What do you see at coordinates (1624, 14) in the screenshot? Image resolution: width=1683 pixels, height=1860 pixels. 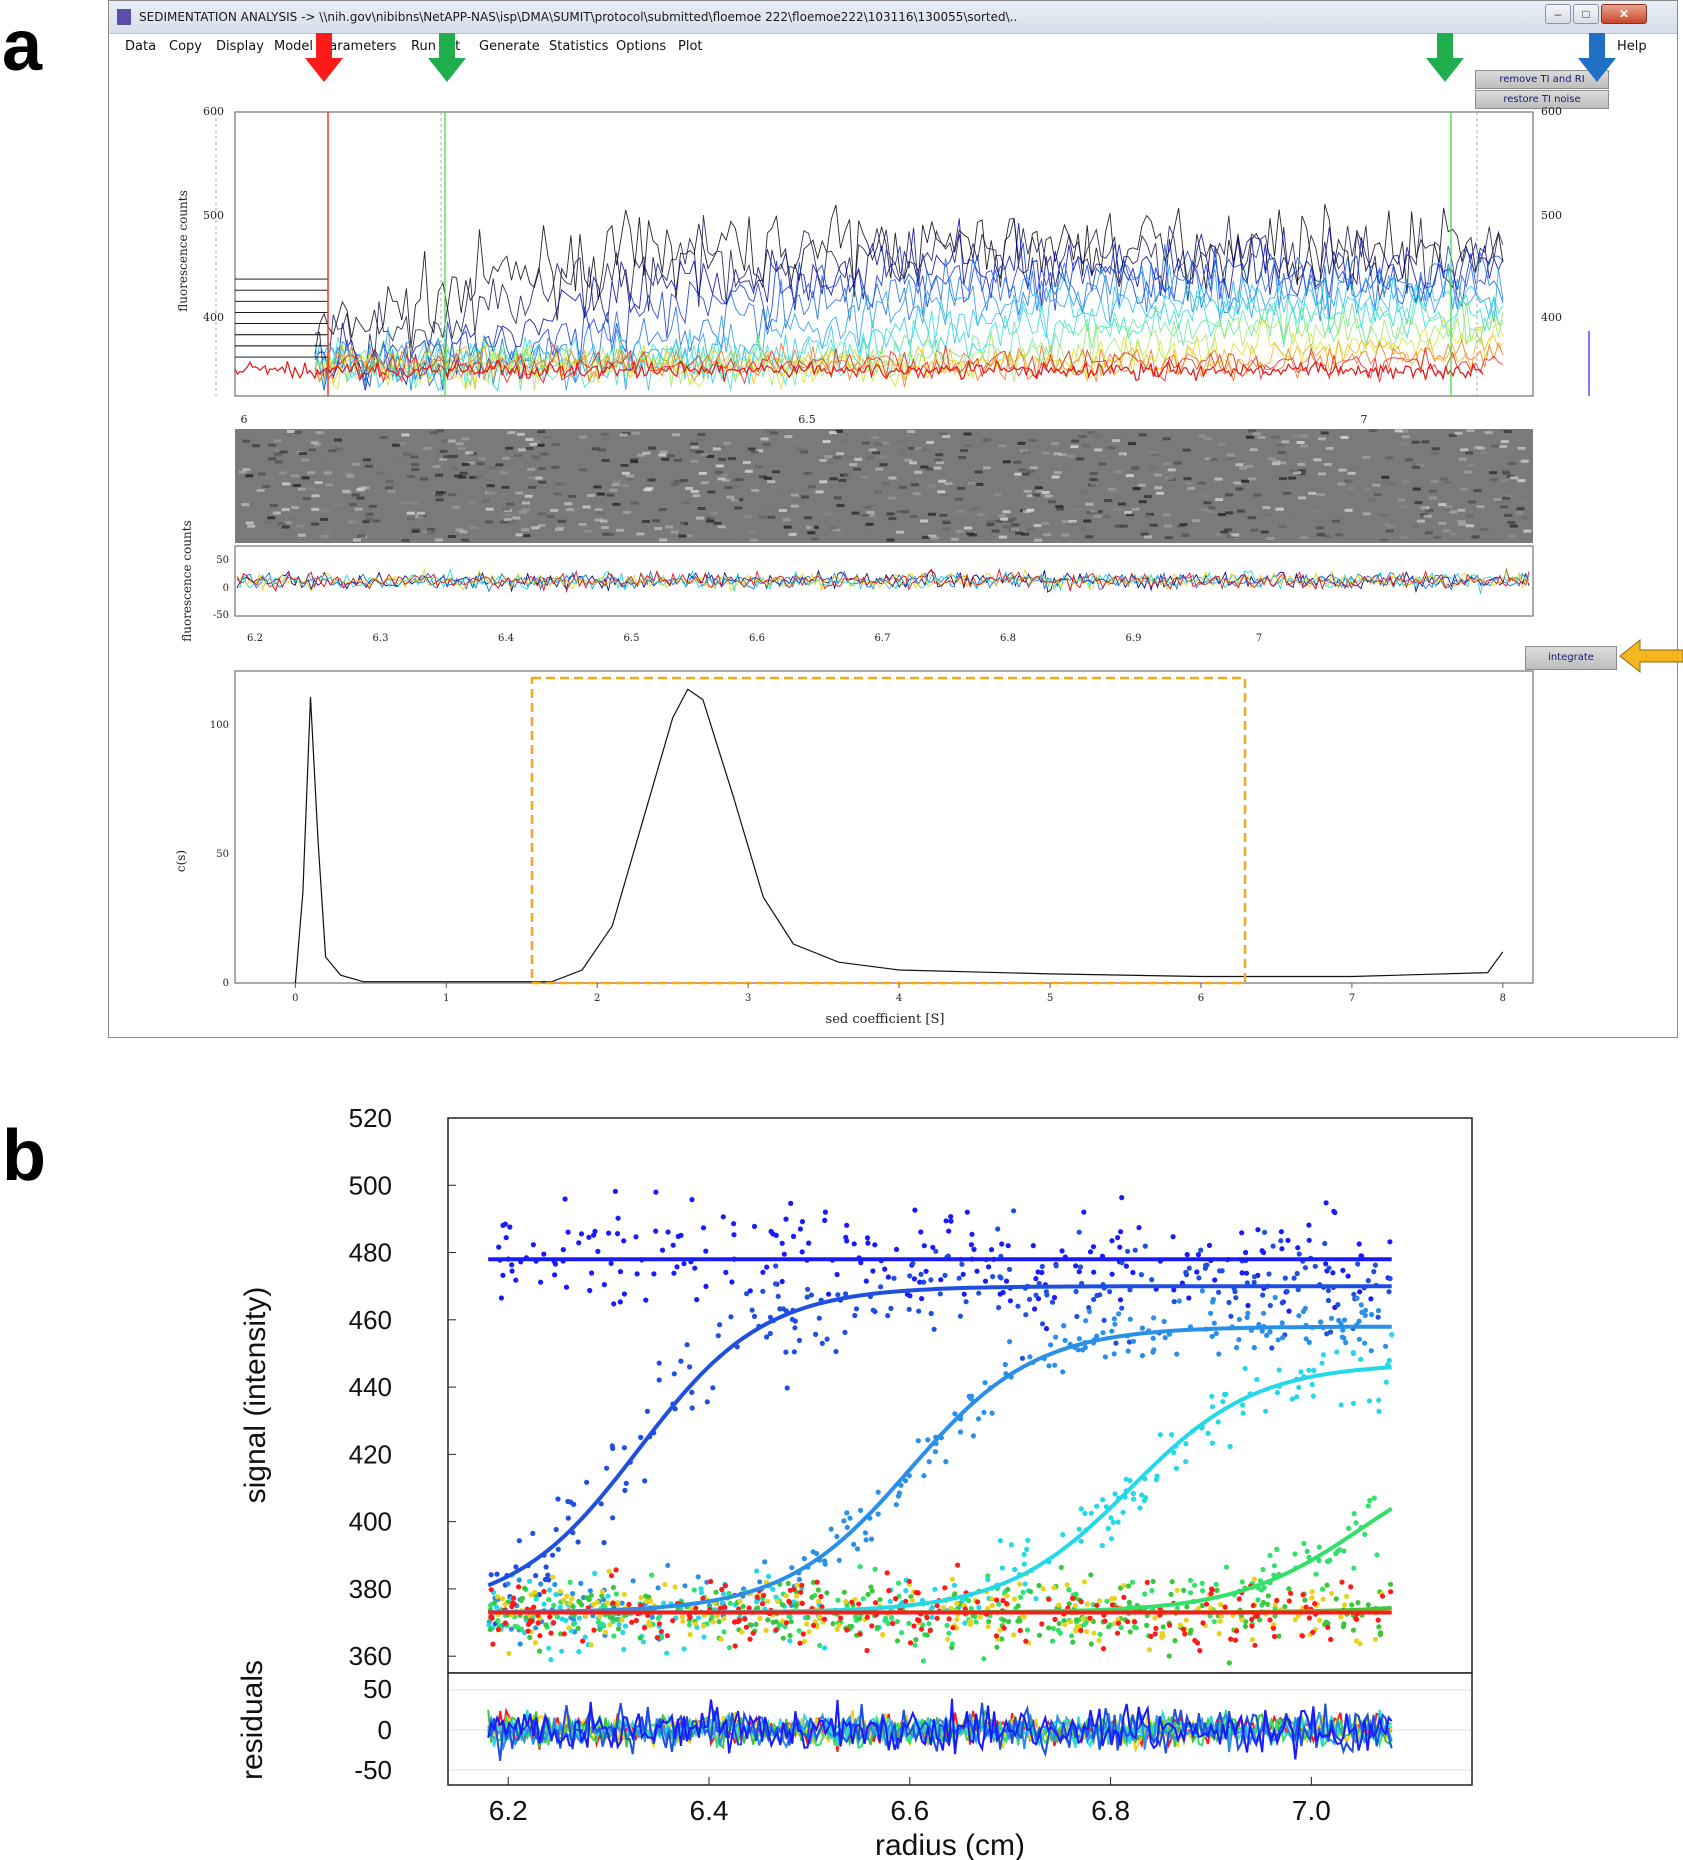 I see `close-button: ✕` at bounding box center [1624, 14].